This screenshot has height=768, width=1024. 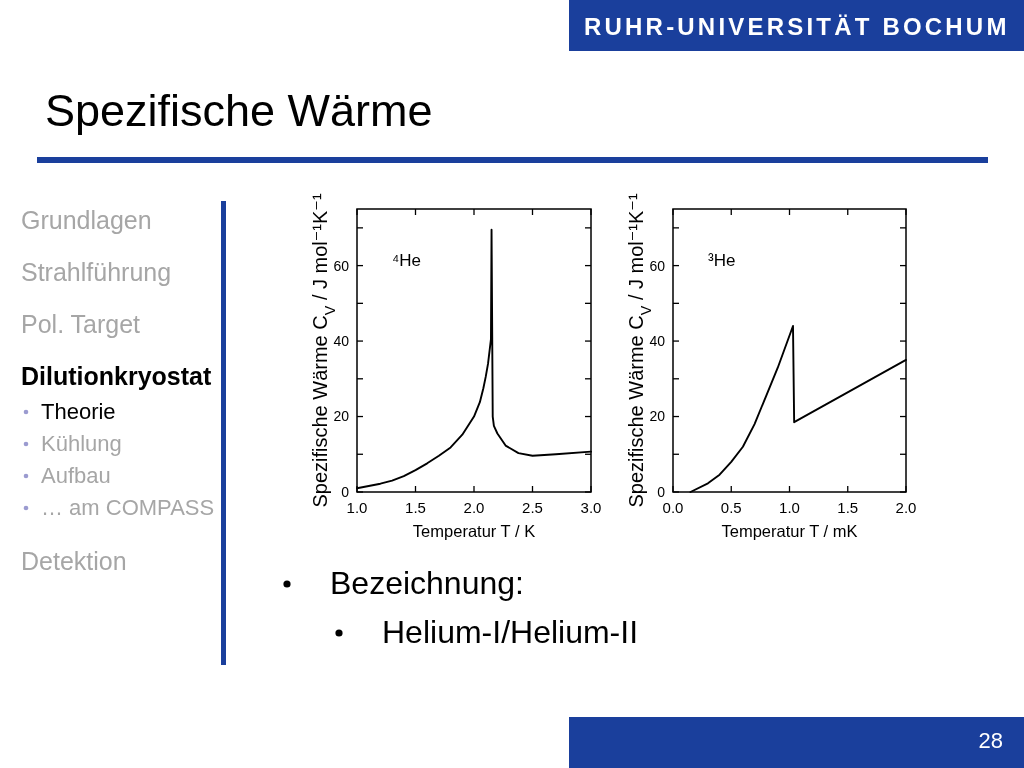 What do you see at coordinates (789, 531) in the screenshot?
I see `x-axis-title: Temperatur T / mK` at bounding box center [789, 531].